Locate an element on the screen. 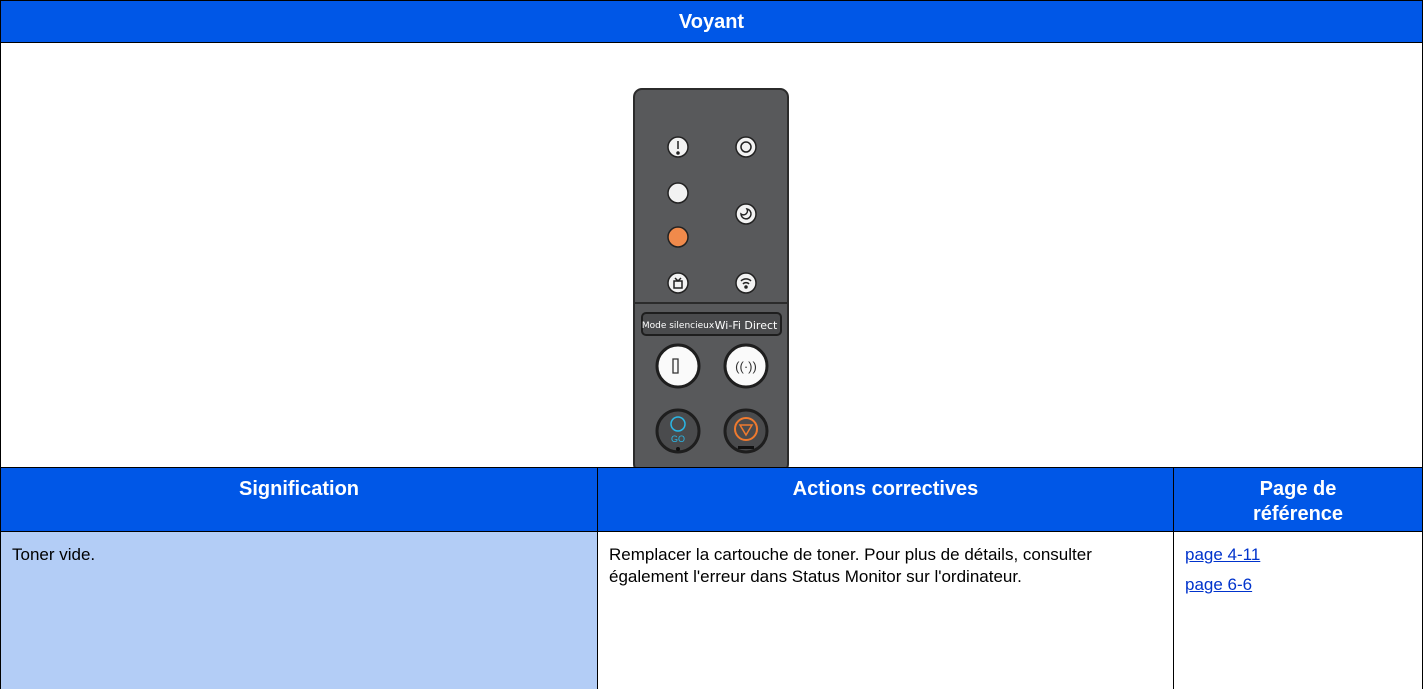 The image size is (1423, 689). table-cell: Toner vide. is located at coordinates (299, 610).